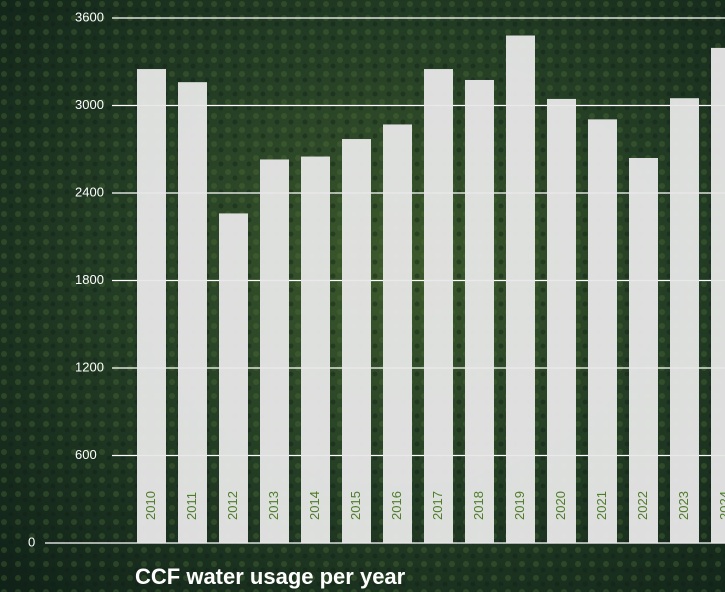 Image resolution: width=725 pixels, height=592 pixels. What do you see at coordinates (437, 505) in the screenshot?
I see `x-tick-label: 2017` at bounding box center [437, 505].